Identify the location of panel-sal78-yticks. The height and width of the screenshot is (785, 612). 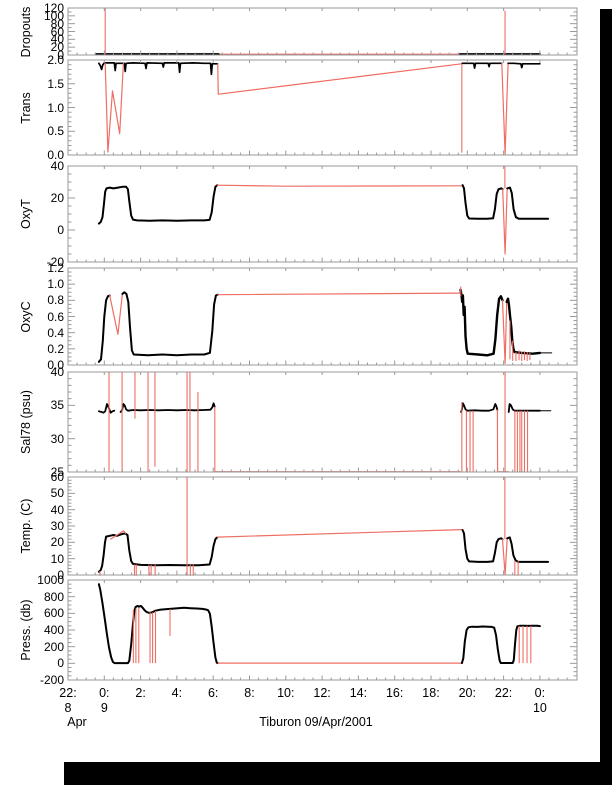
(322, 422).